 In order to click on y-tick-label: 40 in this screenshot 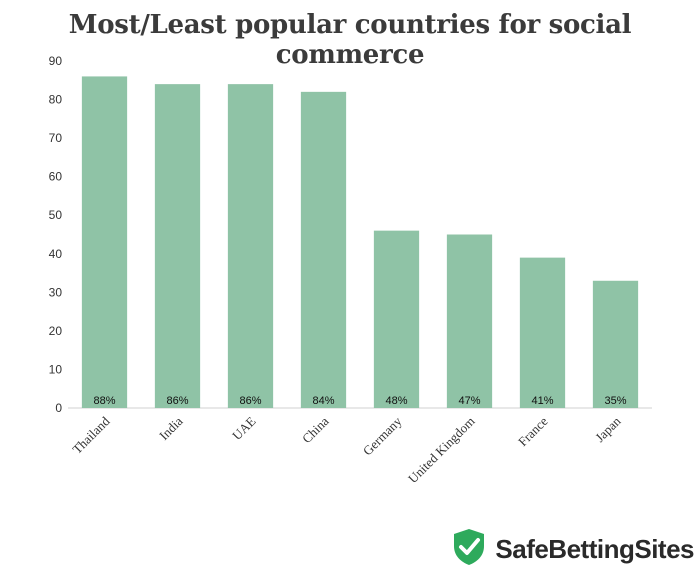, I will do `click(56, 254)`.